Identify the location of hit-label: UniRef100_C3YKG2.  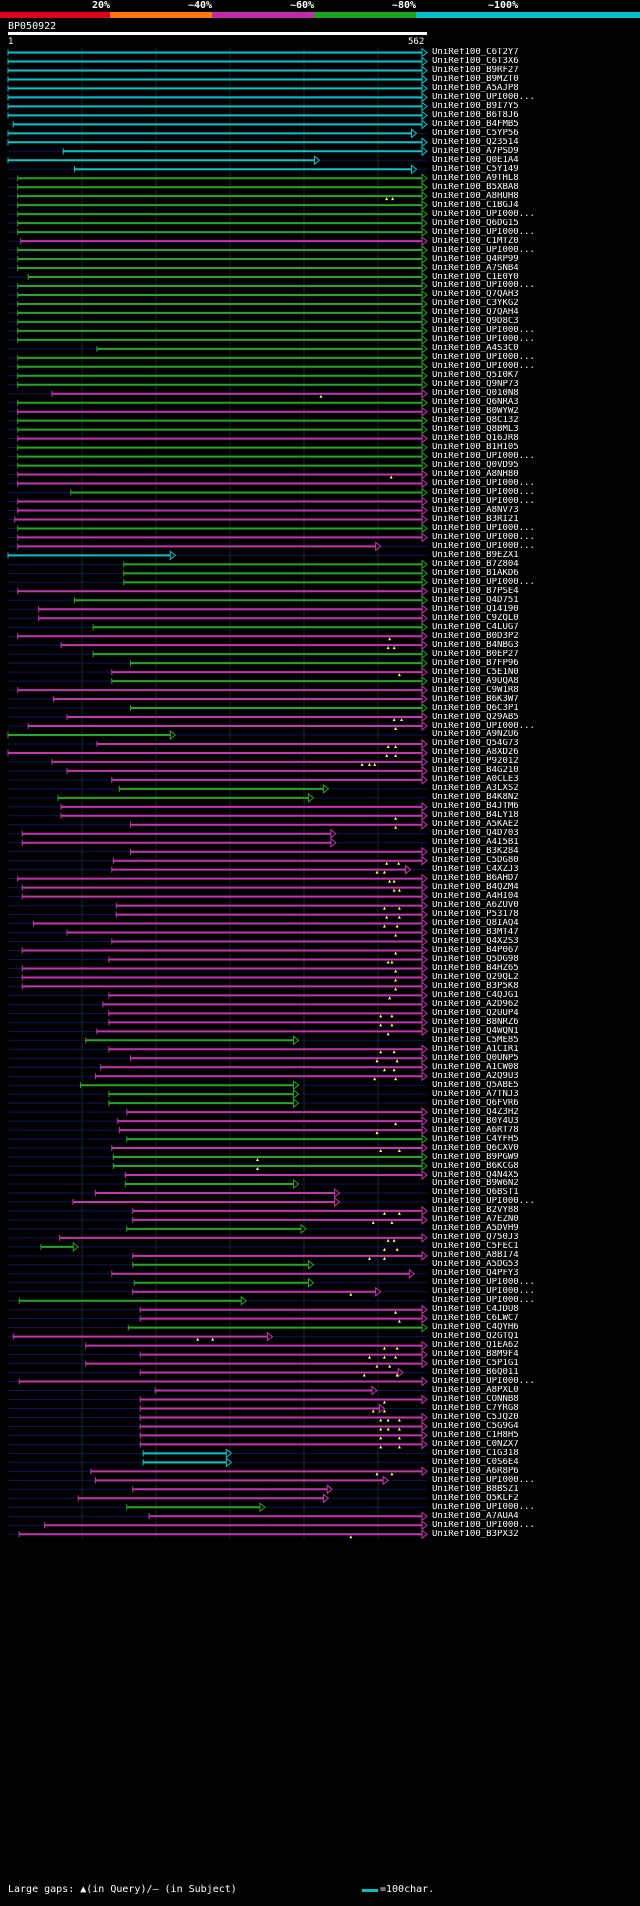
(475, 304).